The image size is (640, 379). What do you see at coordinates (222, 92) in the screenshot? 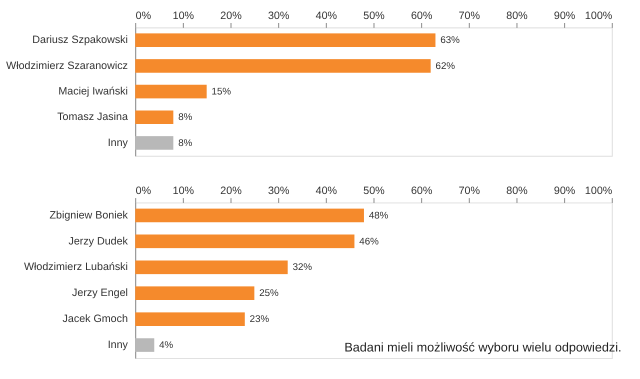
I see `data-label: 15%` at bounding box center [222, 92].